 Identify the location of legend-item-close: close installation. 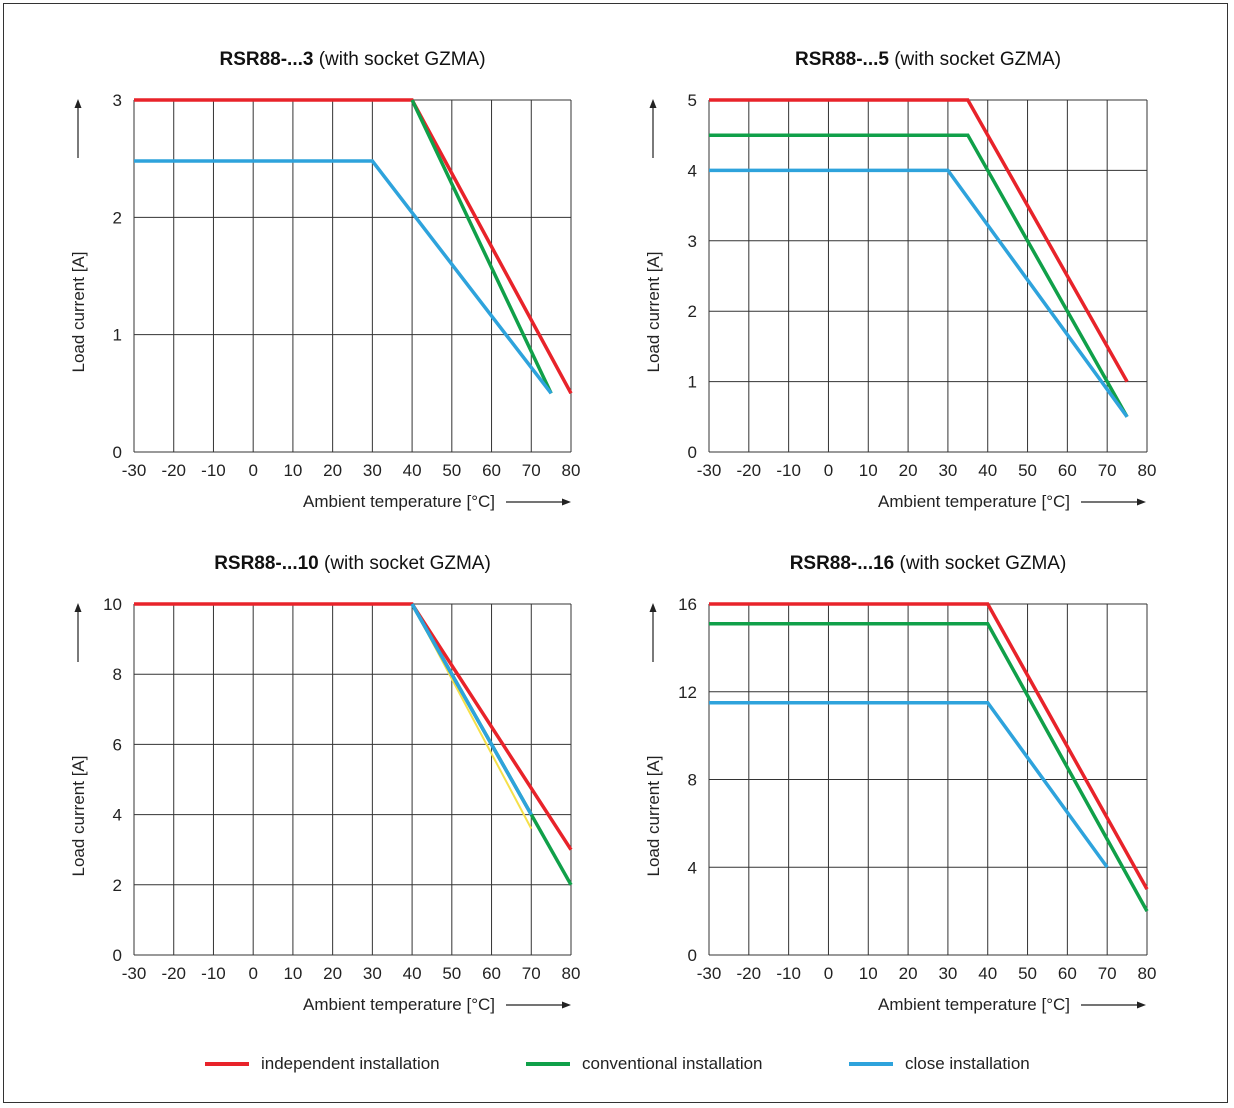
(939, 1064).